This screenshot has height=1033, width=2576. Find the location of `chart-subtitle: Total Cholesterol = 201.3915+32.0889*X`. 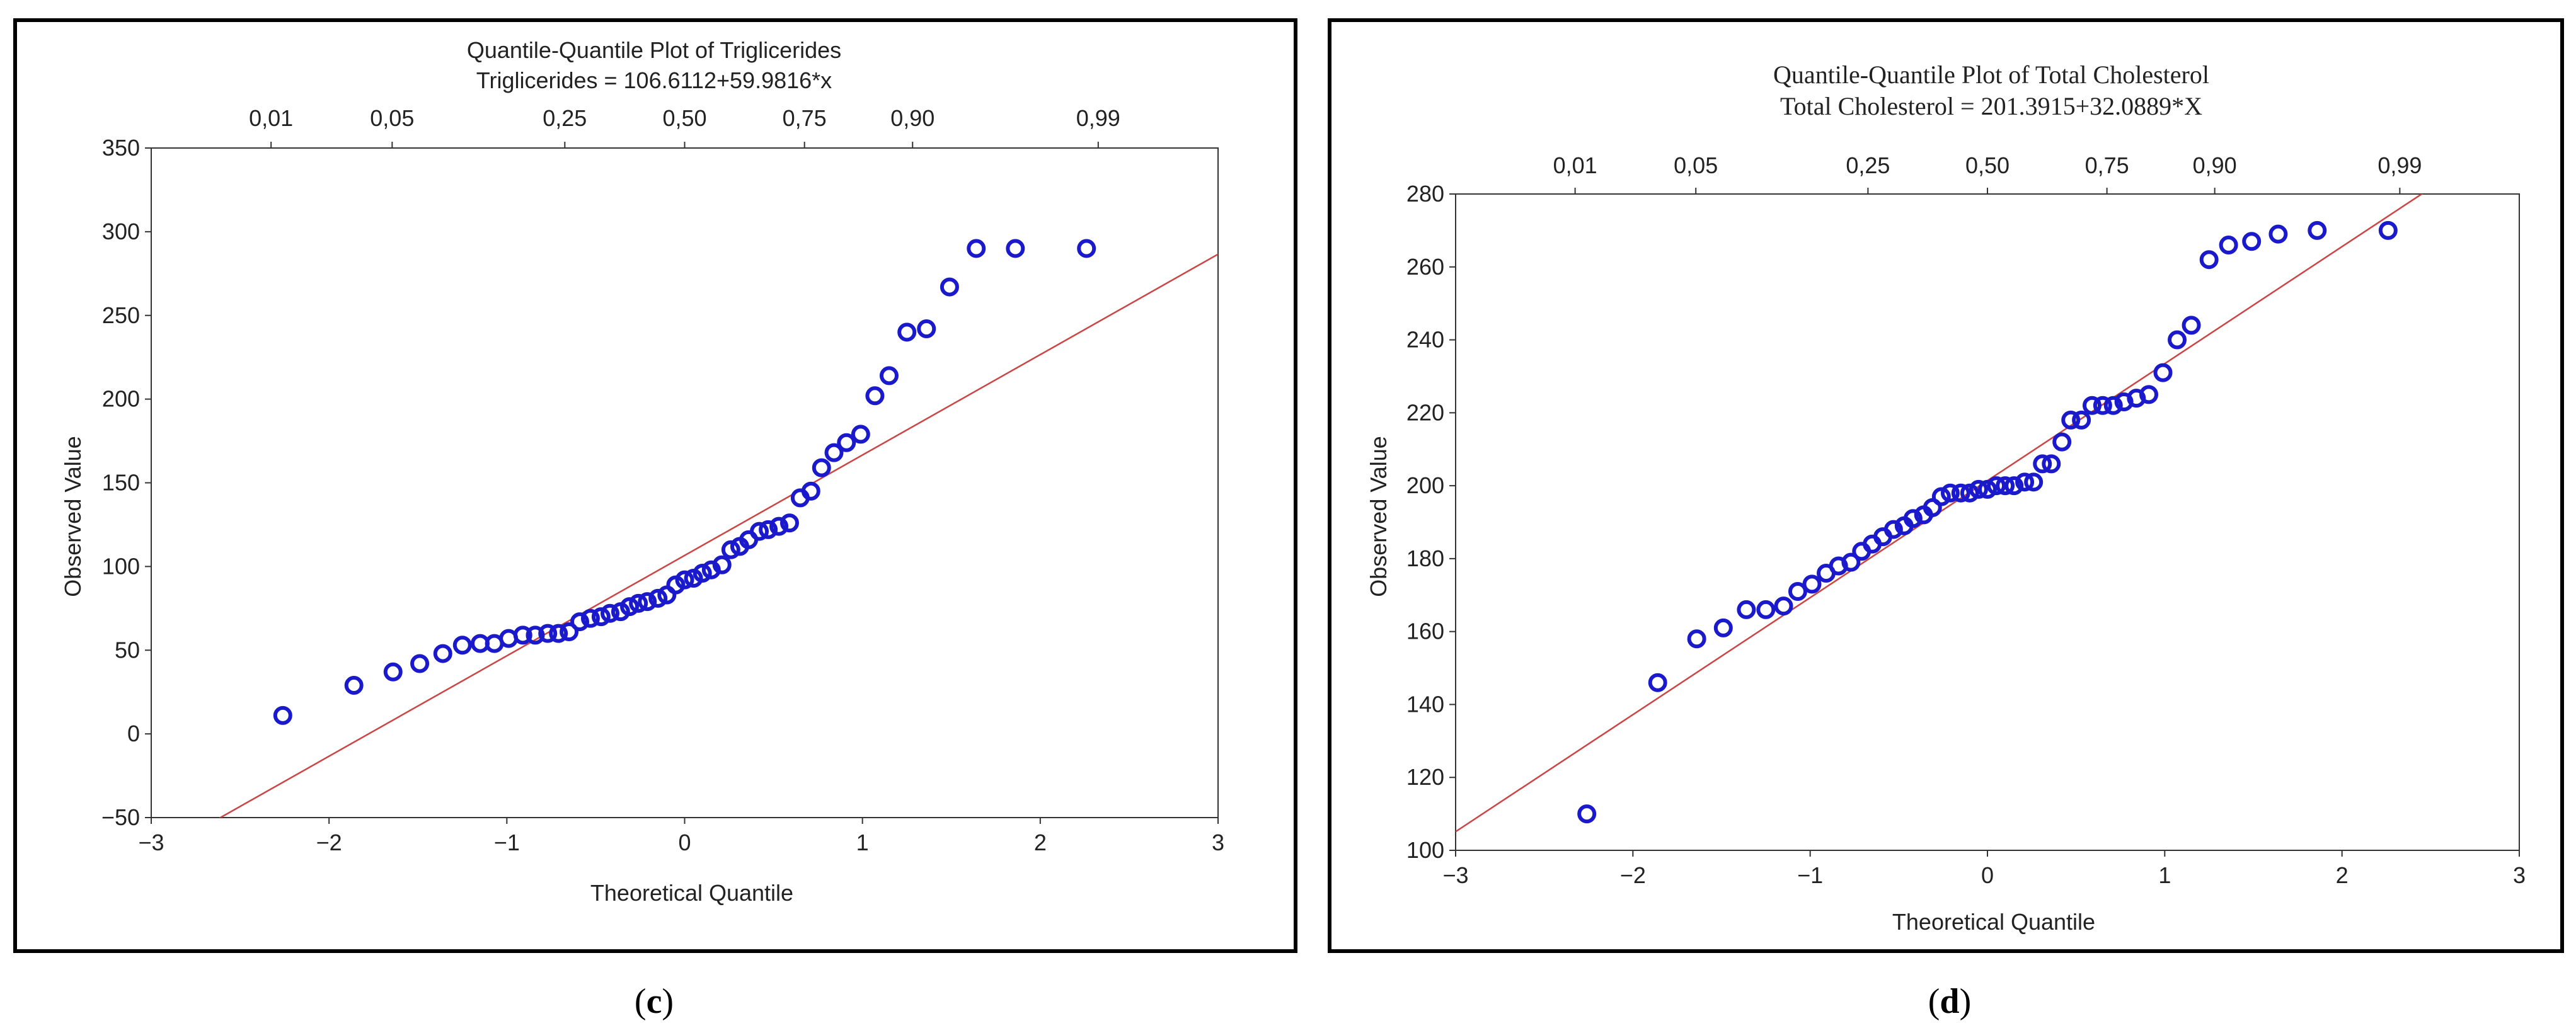

chart-subtitle: Total Cholesterol = 201.3915+32.0889*X is located at coordinates (1991, 106).